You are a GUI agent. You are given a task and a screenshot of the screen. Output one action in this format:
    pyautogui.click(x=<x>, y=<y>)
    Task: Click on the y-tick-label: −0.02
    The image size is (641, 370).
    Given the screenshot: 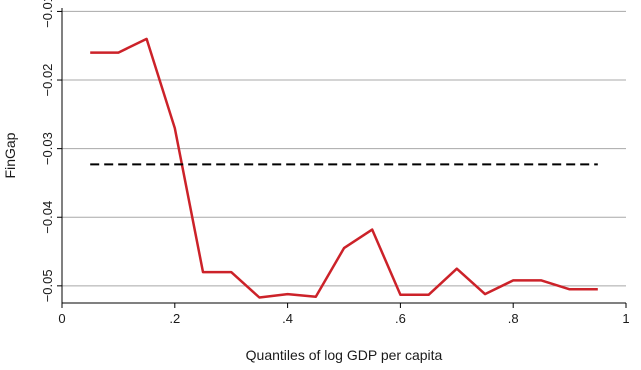 What is the action you would take?
    pyautogui.click(x=47, y=80)
    